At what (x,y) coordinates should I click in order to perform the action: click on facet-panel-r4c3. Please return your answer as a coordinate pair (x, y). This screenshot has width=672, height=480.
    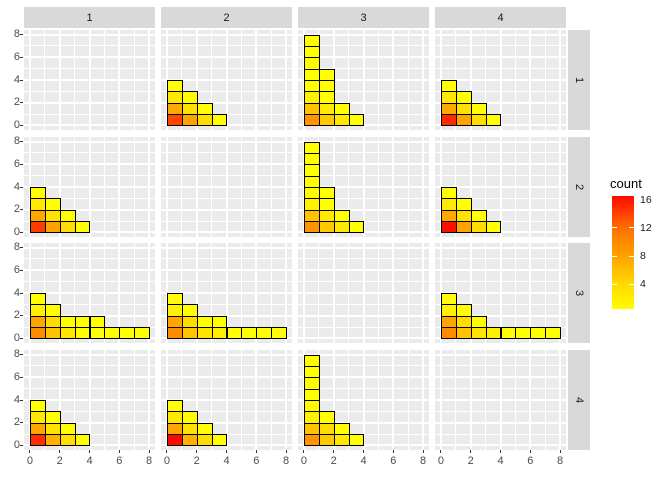
    Looking at the image, I should click on (363, 400).